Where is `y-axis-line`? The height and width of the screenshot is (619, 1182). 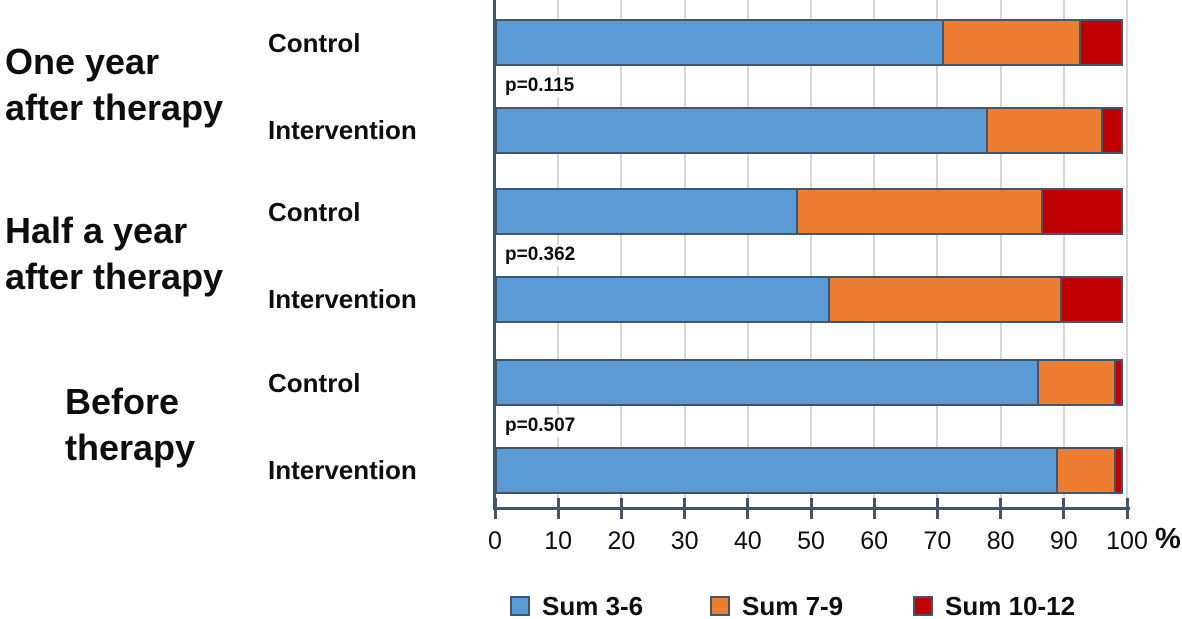 y-axis-line is located at coordinates (494, 255).